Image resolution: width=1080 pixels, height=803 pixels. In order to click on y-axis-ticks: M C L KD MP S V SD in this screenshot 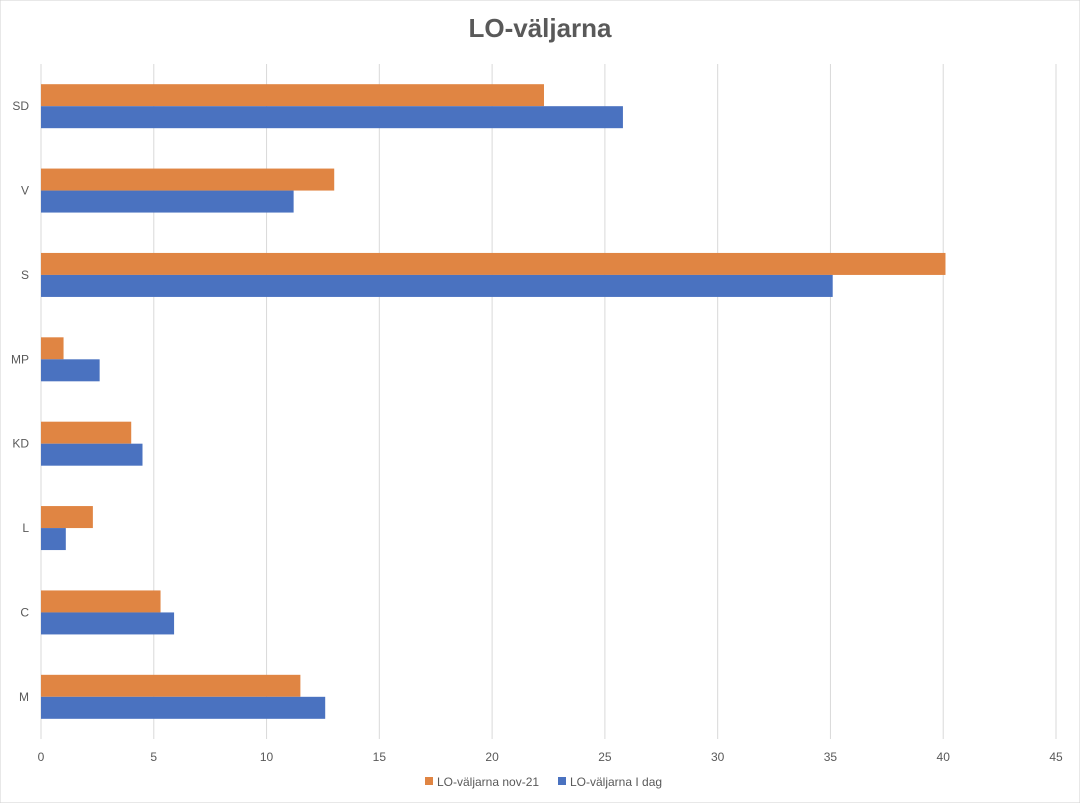, I will do `click(20, 401)`.